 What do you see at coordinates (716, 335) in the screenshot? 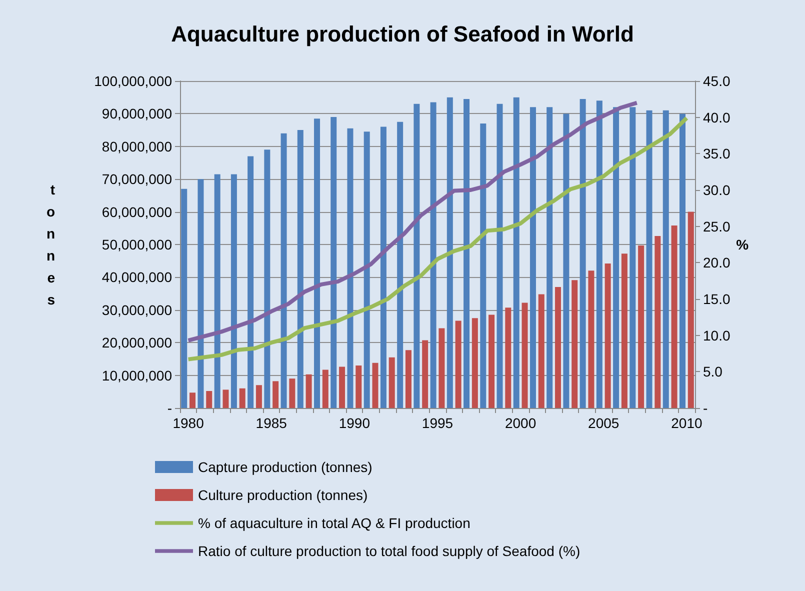
I see `y2-tick-label: 10.0` at bounding box center [716, 335].